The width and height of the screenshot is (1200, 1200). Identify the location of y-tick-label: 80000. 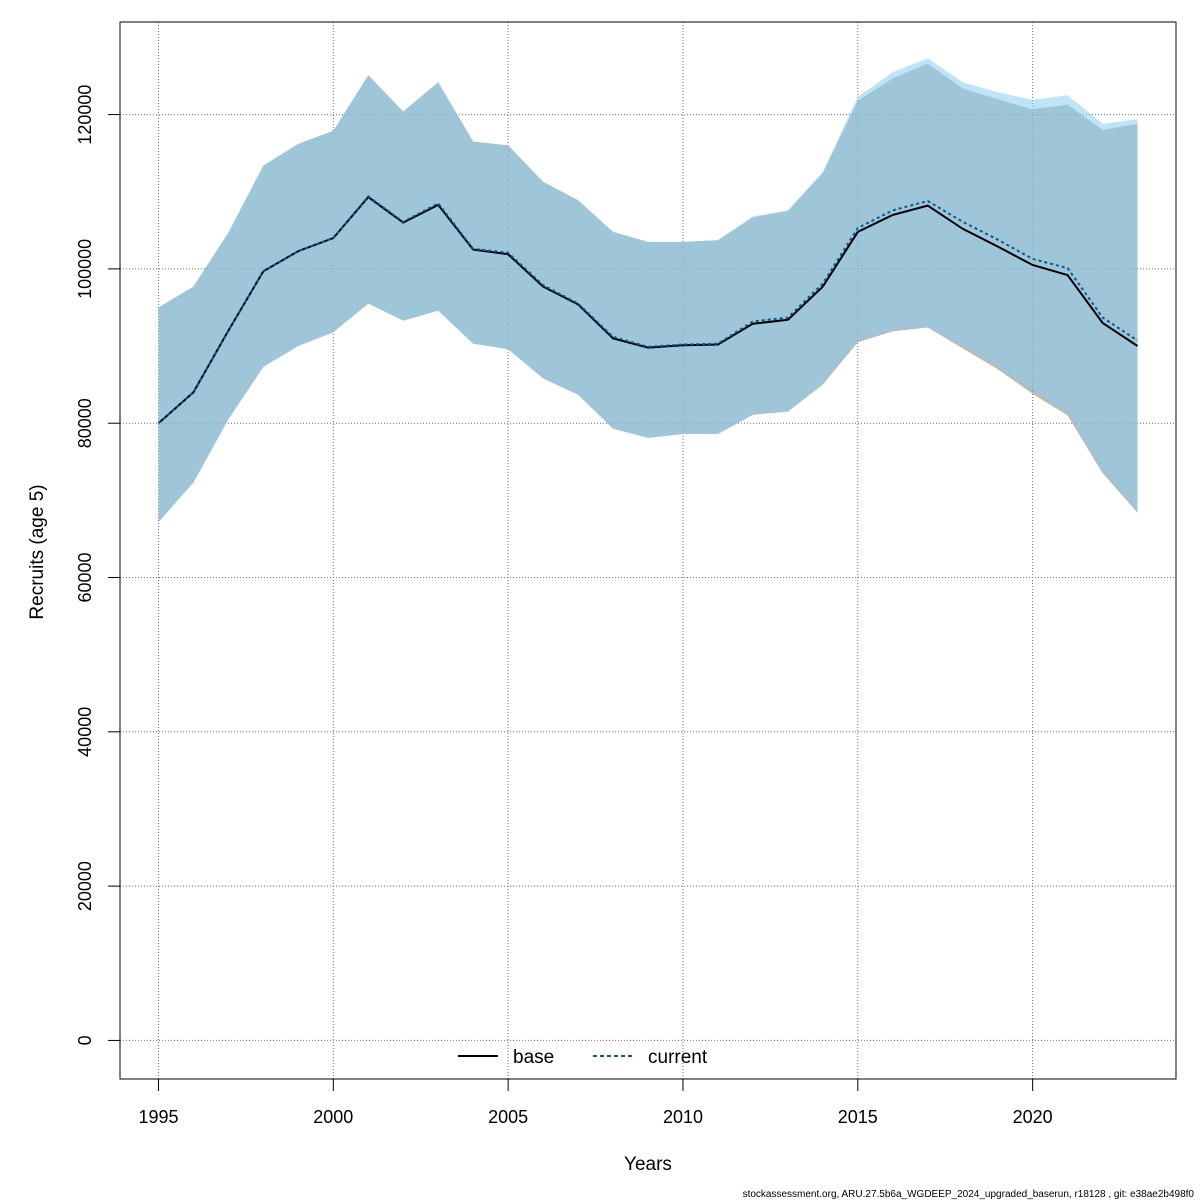
(85, 423).